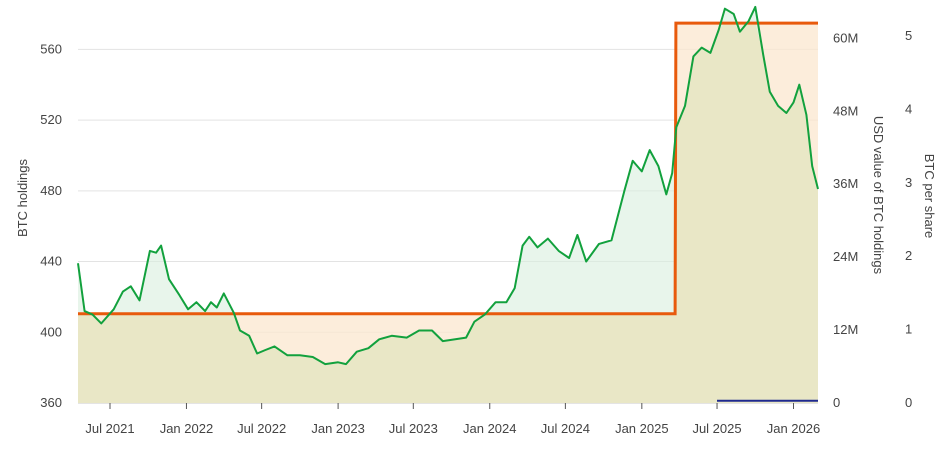 The width and height of the screenshot is (945, 461). Describe the element at coordinates (51, 48) in the screenshot. I see `y-left-tick-label: 560` at that location.